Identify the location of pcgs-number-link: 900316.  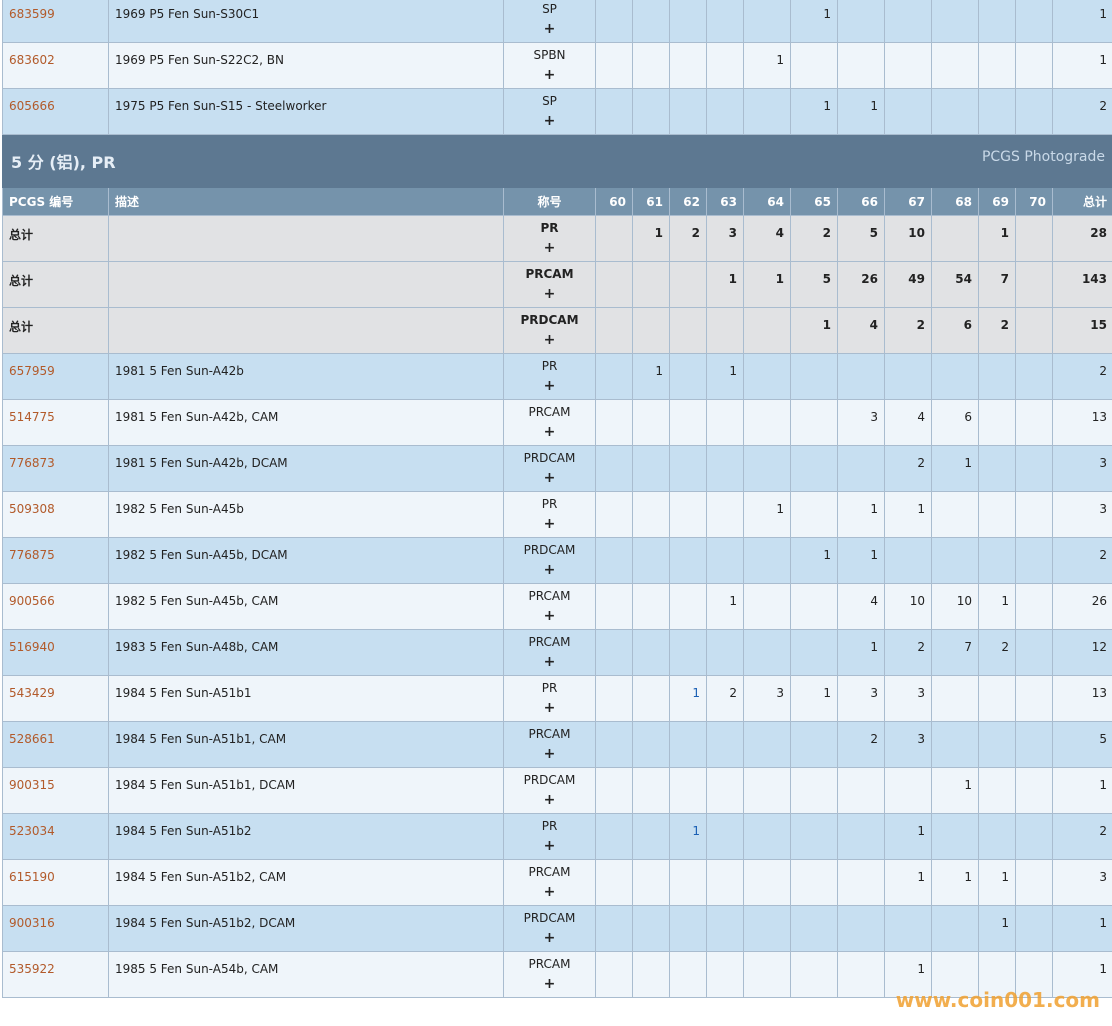
(55, 928).